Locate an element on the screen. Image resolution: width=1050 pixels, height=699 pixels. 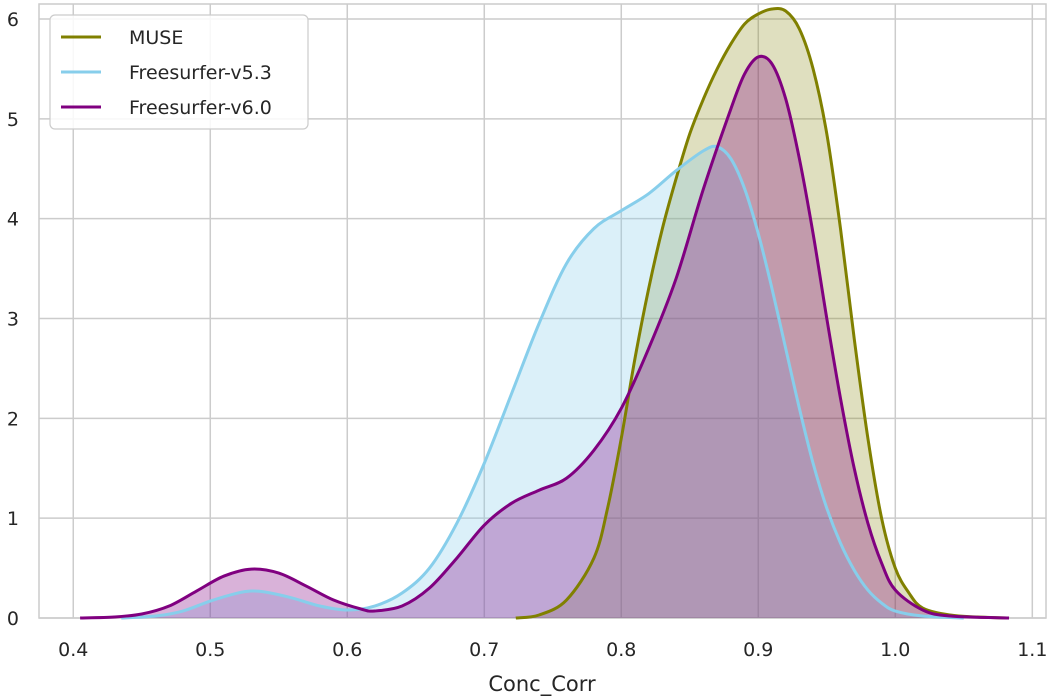
y-tick-label: 3 is located at coordinates (13, 319).